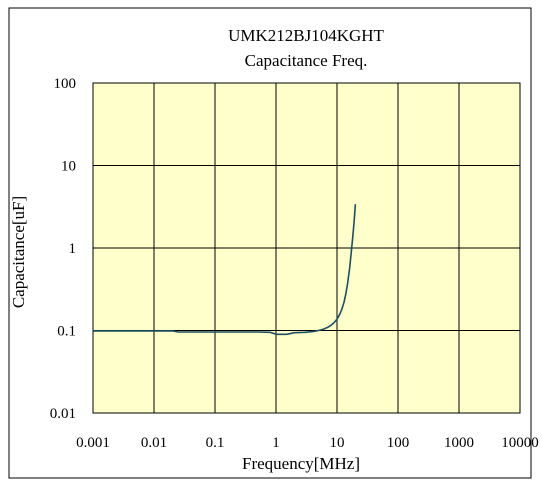 This screenshot has width=542, height=486. Describe the element at coordinates (301, 463) in the screenshot. I see `x-axis-label: Frequency[MHz]` at that location.